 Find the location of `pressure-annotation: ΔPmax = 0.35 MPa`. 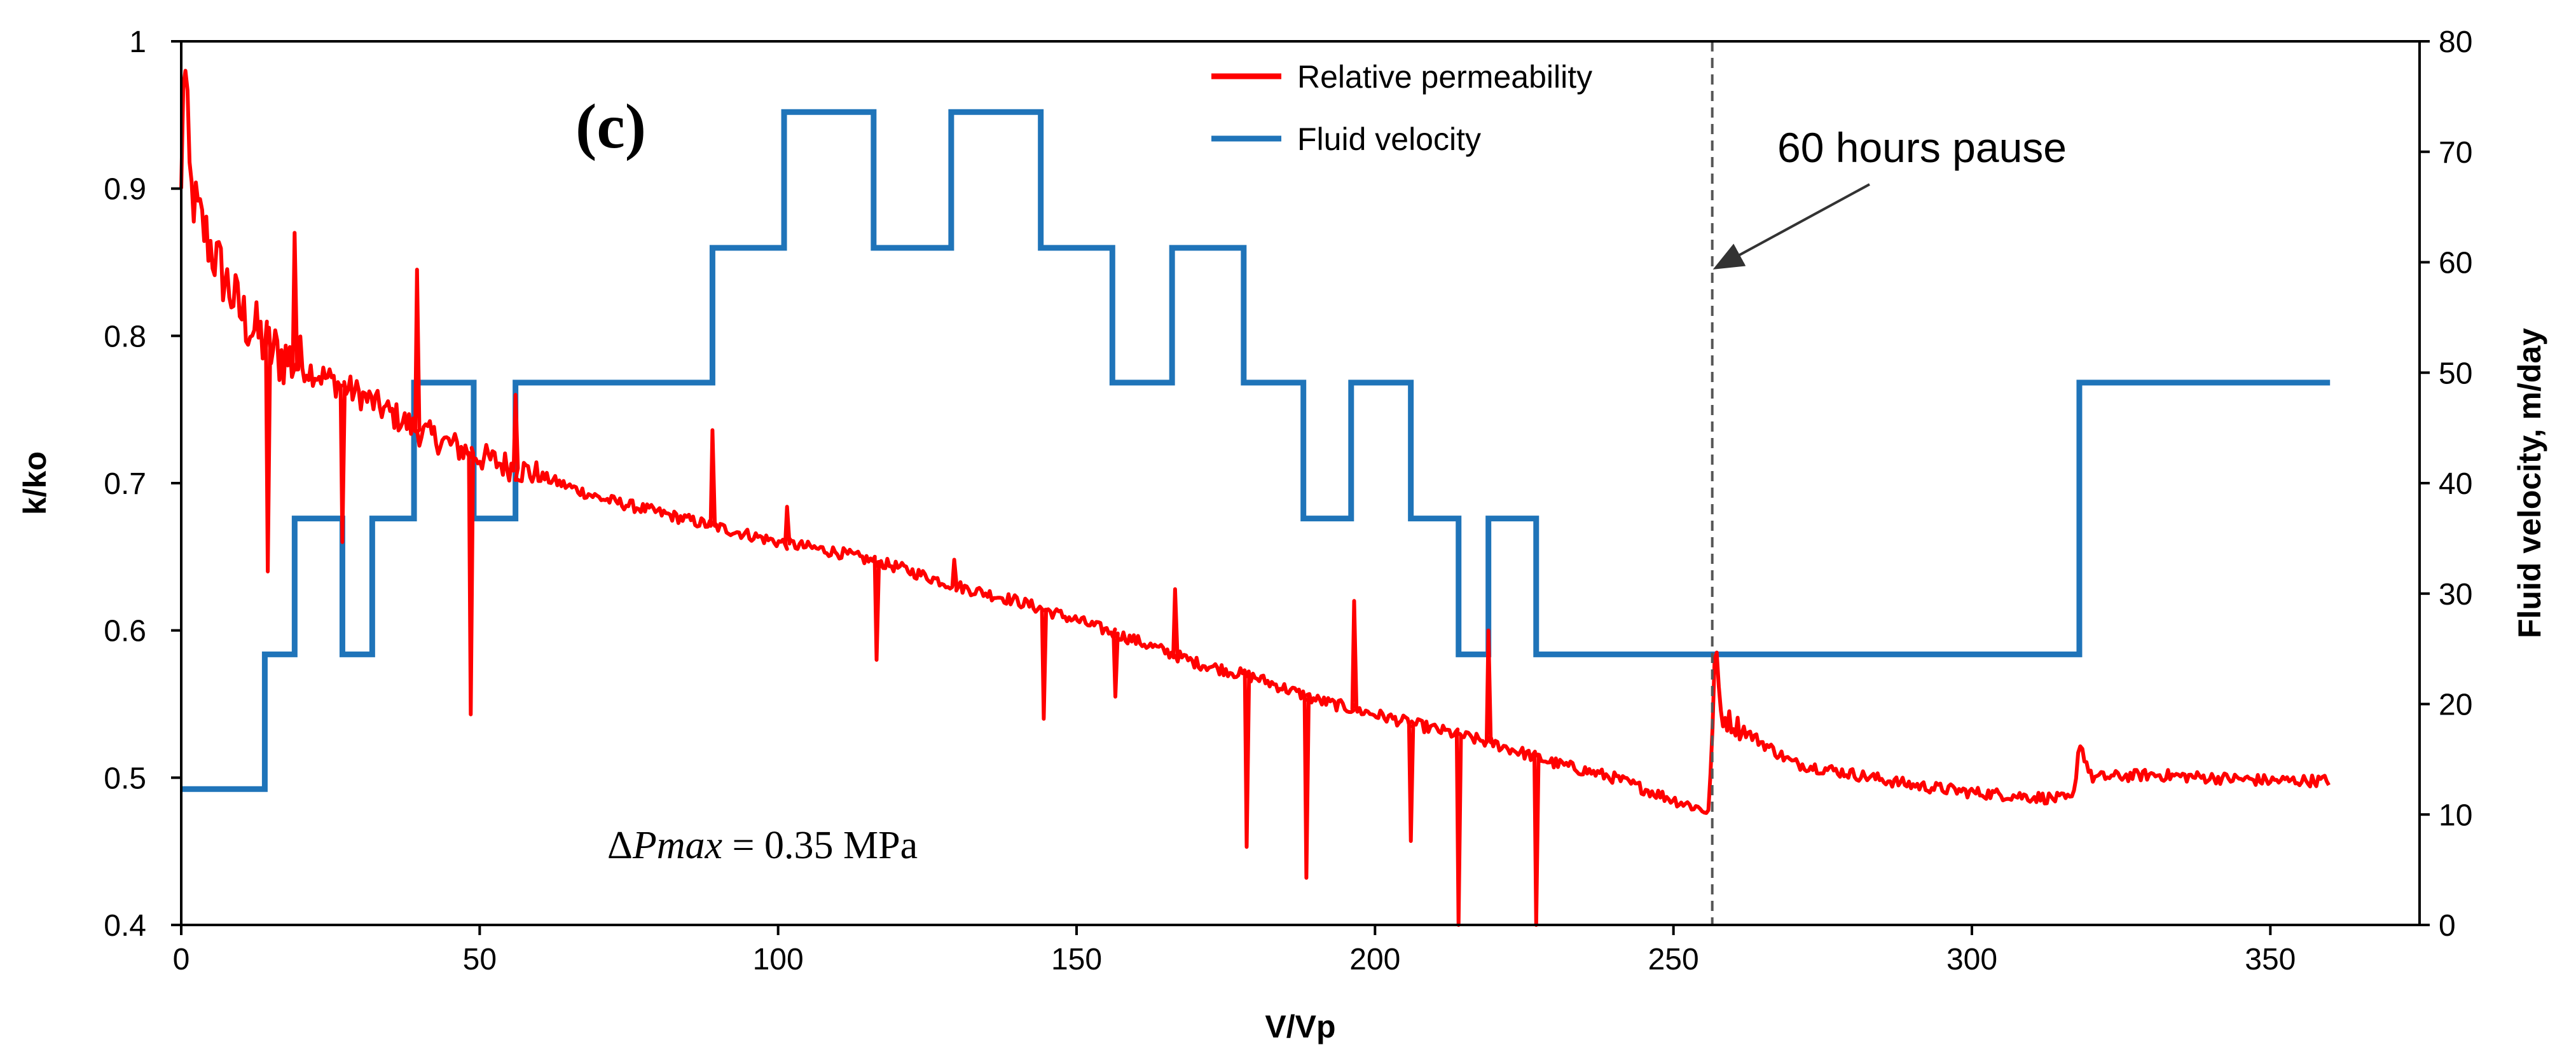

pressure-annotation: ΔPmax = 0.35 MPa is located at coordinates (763, 845).